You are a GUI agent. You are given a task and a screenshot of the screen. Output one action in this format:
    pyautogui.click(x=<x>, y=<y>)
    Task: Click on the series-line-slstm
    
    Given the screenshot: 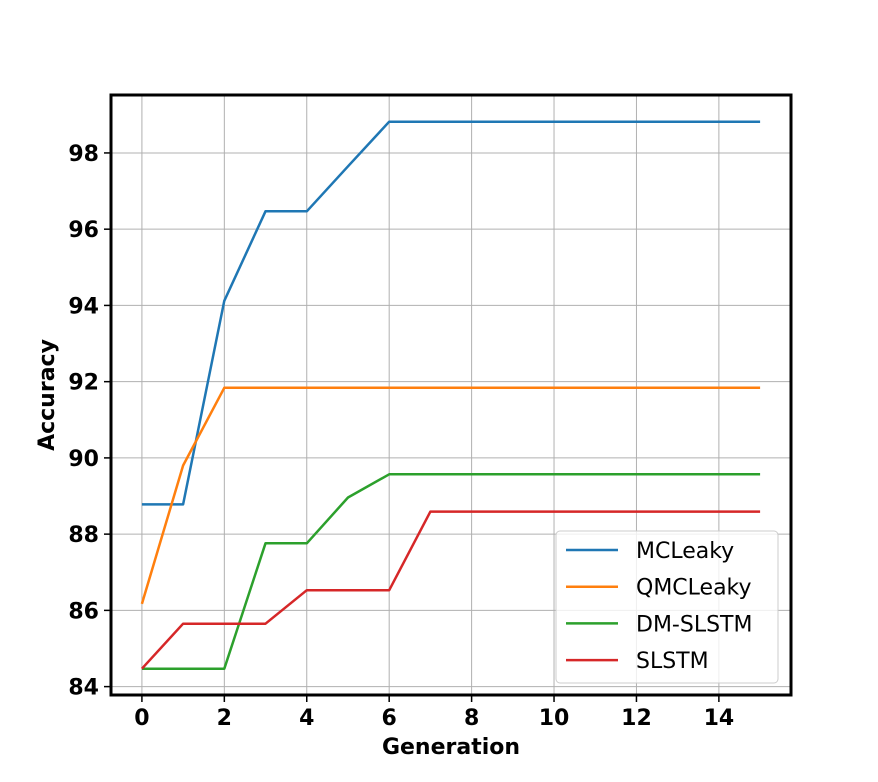 What is the action you would take?
    pyautogui.click(x=450, y=590)
    